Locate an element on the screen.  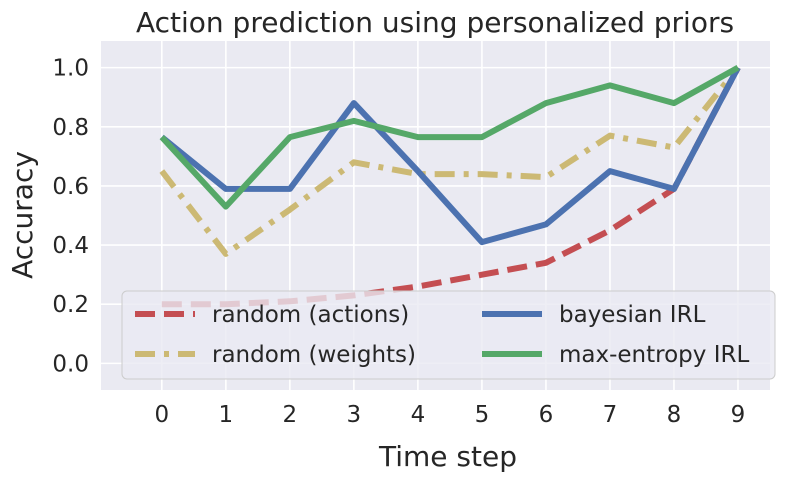
y-tick-label: 0.6 is located at coordinates (70, 187).